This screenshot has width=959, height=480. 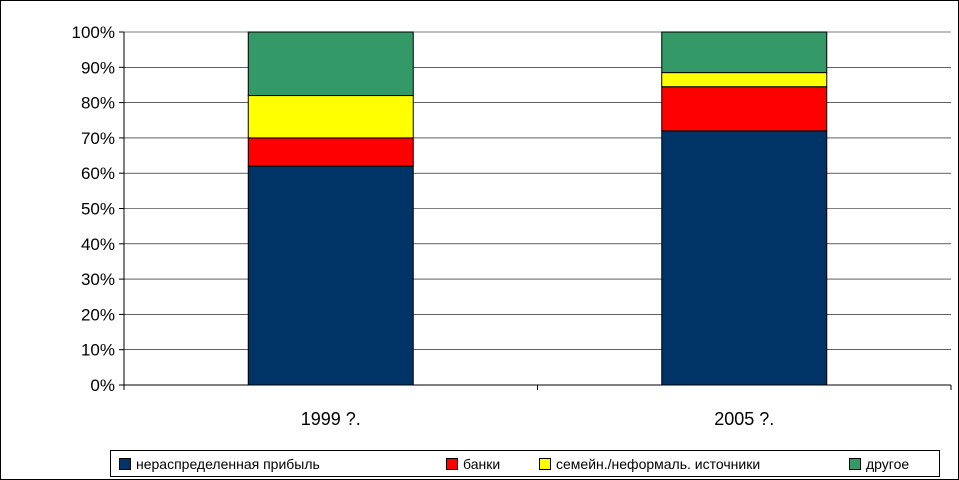 What do you see at coordinates (98, 103) in the screenshot?
I see `y-tick-label: 80%` at bounding box center [98, 103].